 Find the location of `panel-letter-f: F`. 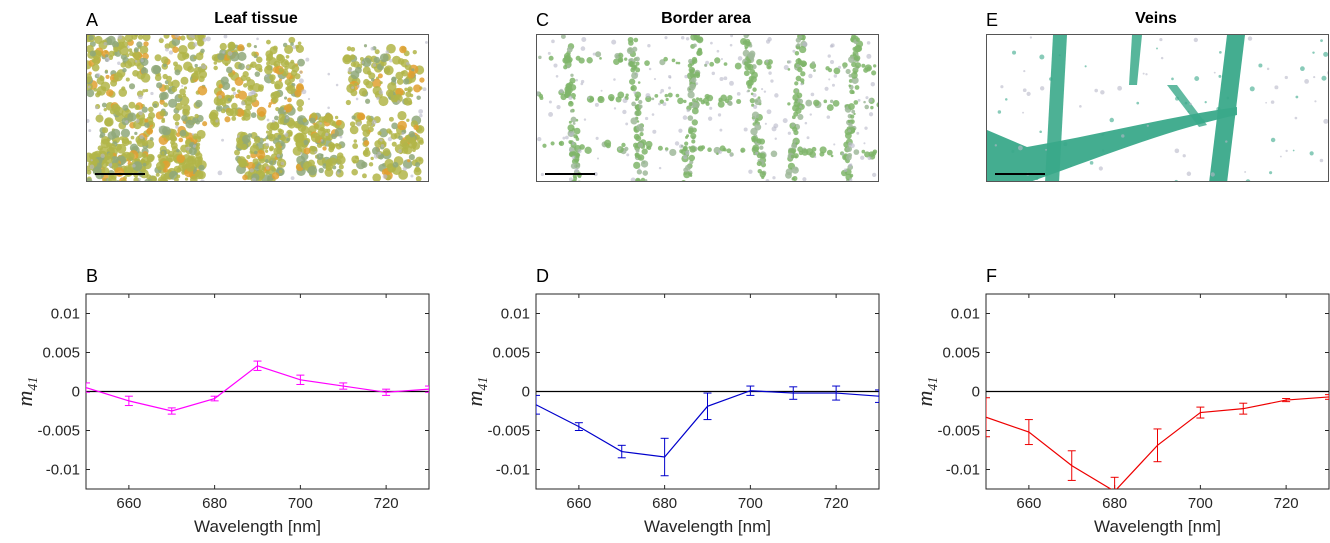

panel-letter-f: F is located at coordinates (991, 276).